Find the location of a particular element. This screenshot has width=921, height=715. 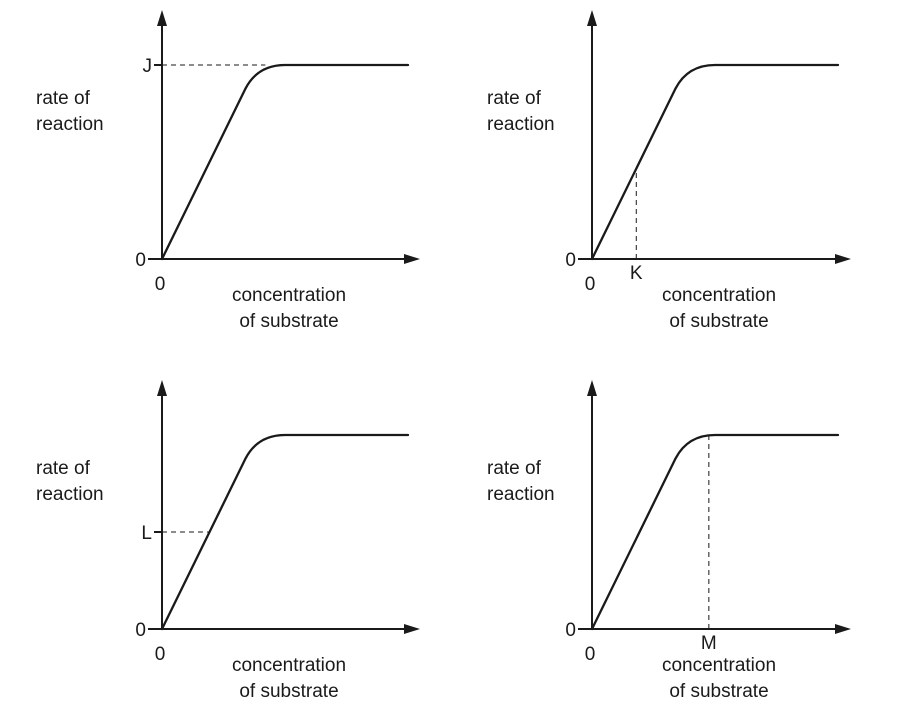

marker-label-L: L is located at coordinates (146, 533).